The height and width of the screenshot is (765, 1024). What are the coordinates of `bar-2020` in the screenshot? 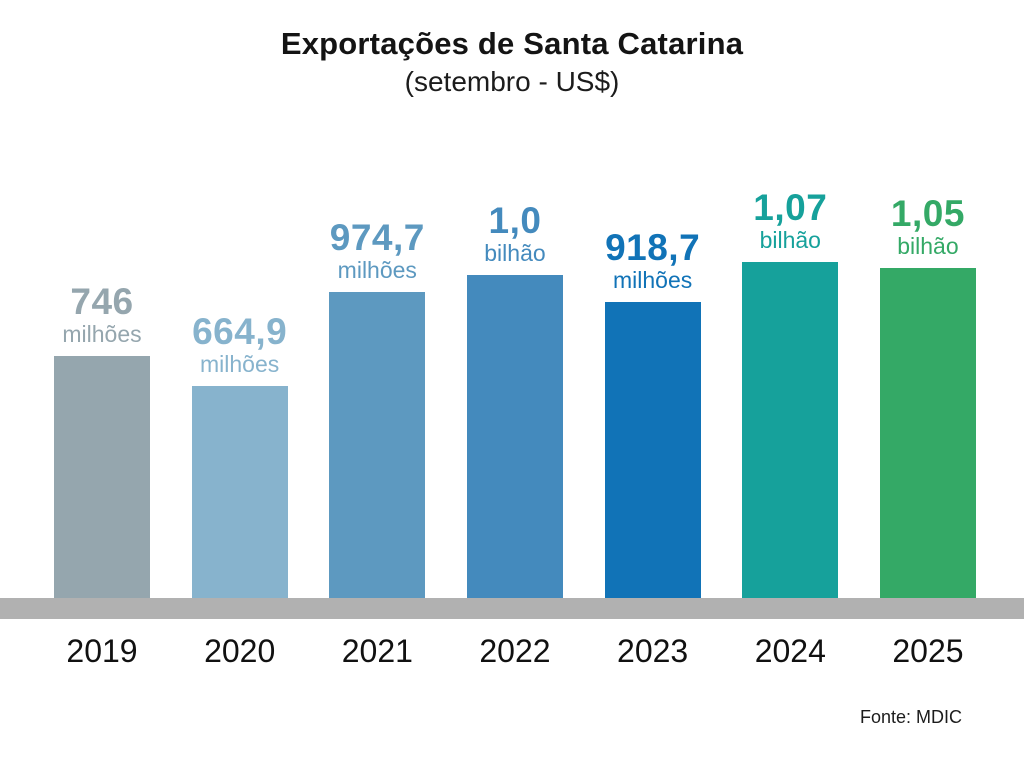 It's located at (239, 492).